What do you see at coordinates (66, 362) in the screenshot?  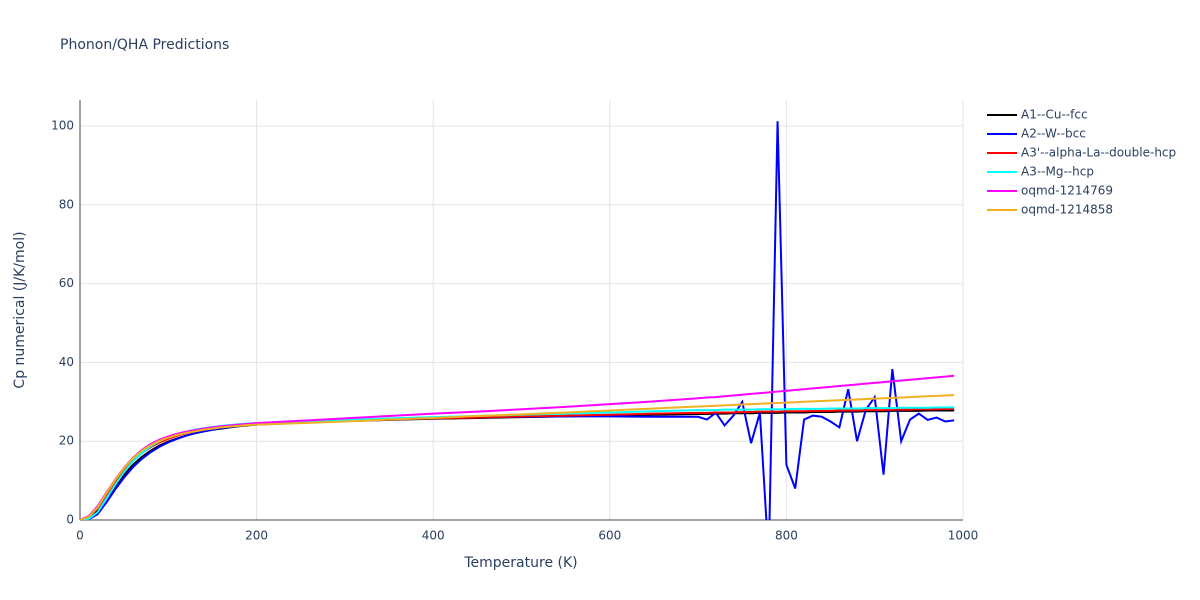 I see `y-tick-label: 40` at bounding box center [66, 362].